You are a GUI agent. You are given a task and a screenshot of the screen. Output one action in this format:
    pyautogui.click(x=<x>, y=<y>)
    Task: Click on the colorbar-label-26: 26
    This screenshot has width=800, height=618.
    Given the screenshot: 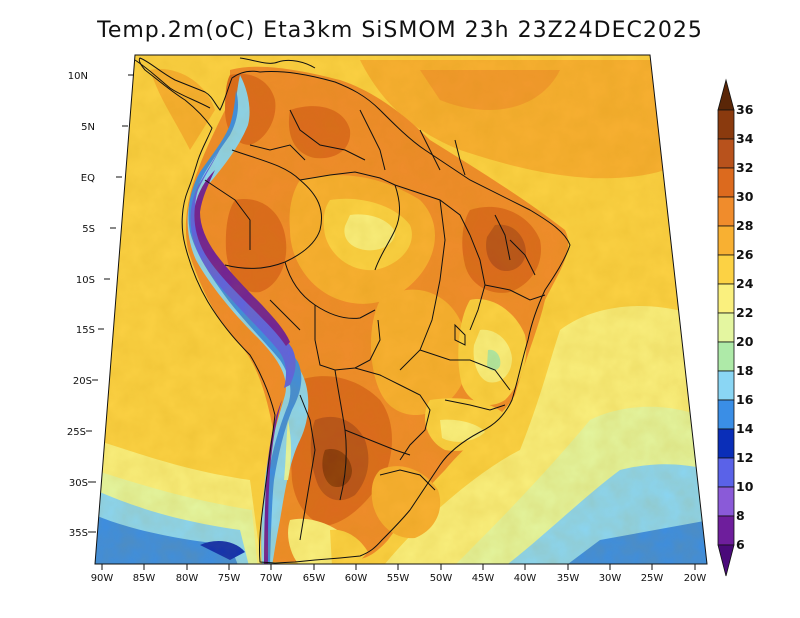 What is the action you would take?
    pyautogui.click(x=745, y=254)
    